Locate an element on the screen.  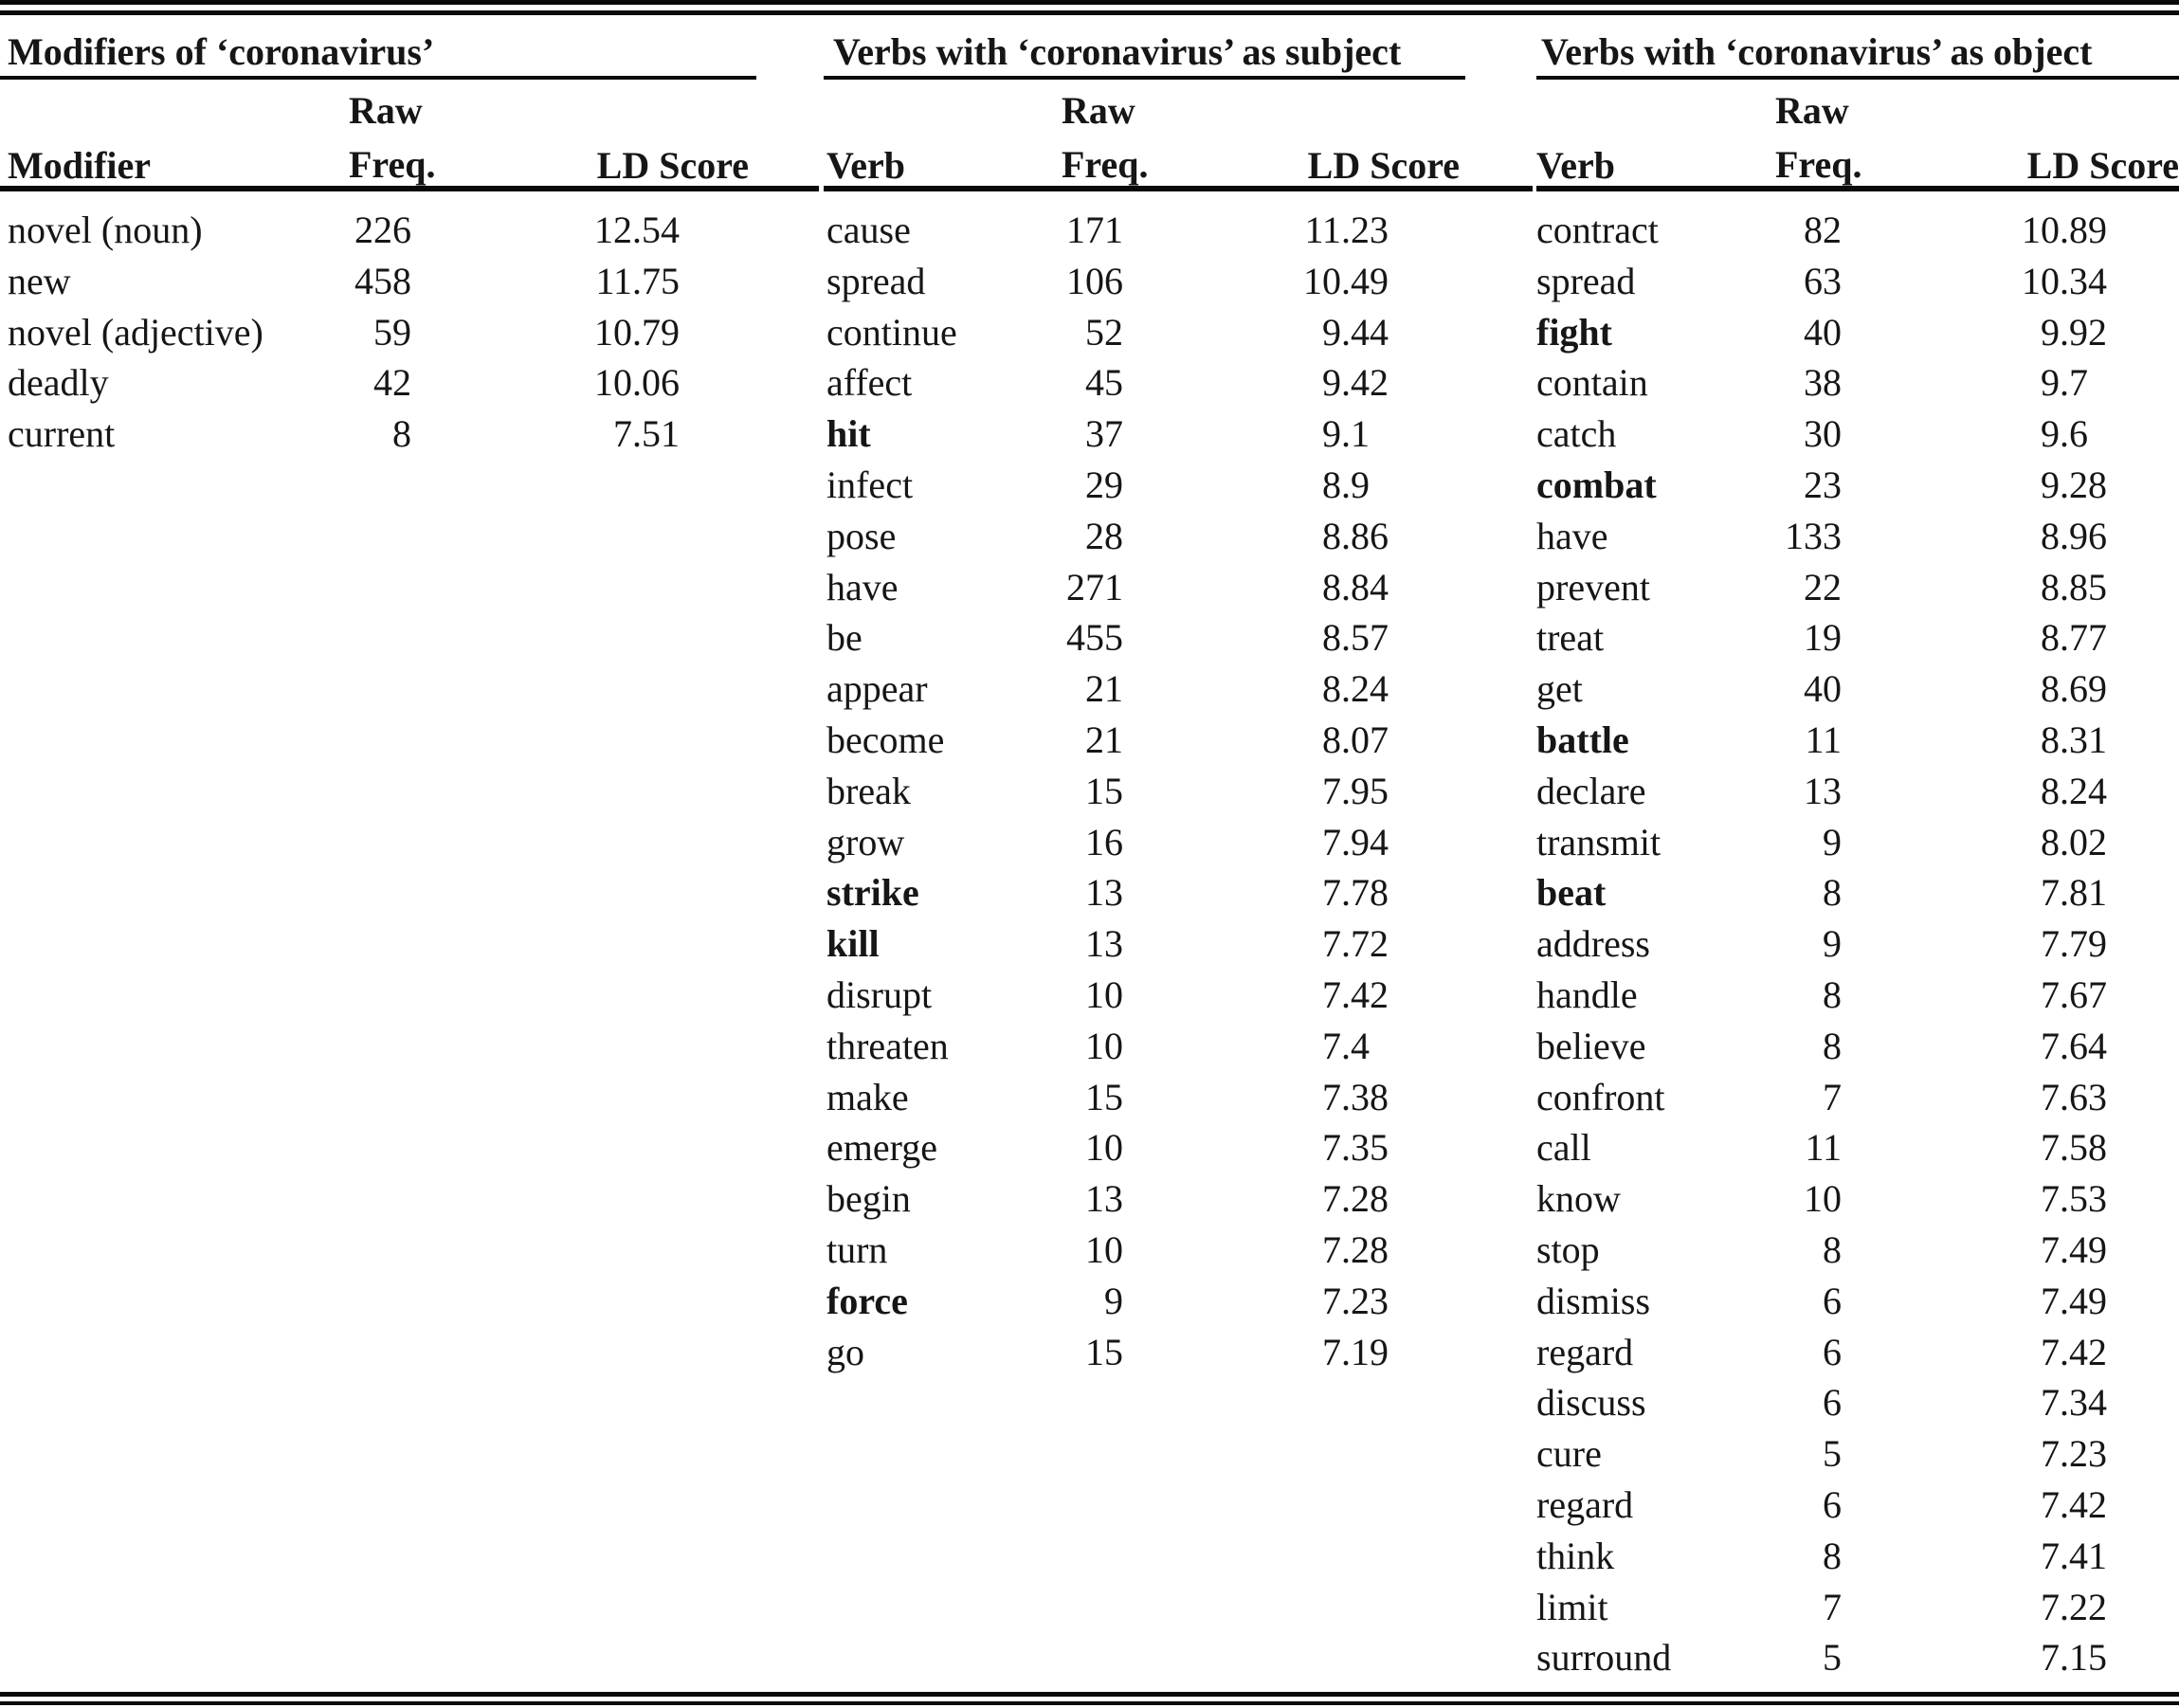
table-row: spread 106 10.49 is located at coordinates (1178, 281).